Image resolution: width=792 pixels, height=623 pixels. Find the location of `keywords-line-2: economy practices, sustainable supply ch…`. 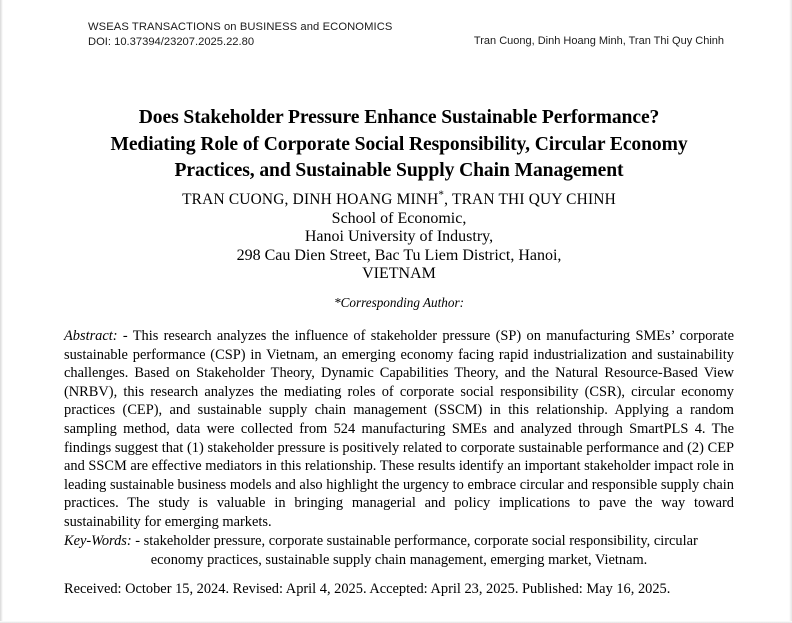

keywords-line-2: economy practices, sustainable supply ch… is located at coordinates (399, 559).